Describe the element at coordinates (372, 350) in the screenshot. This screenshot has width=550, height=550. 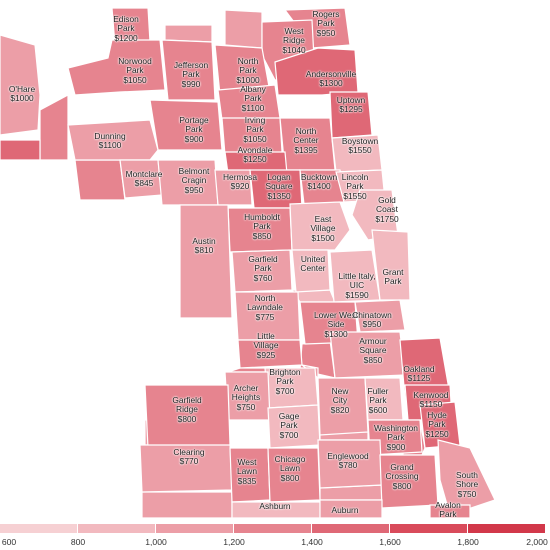
I see `neighborhood-label-armour-square: Armour Square $850` at that location.